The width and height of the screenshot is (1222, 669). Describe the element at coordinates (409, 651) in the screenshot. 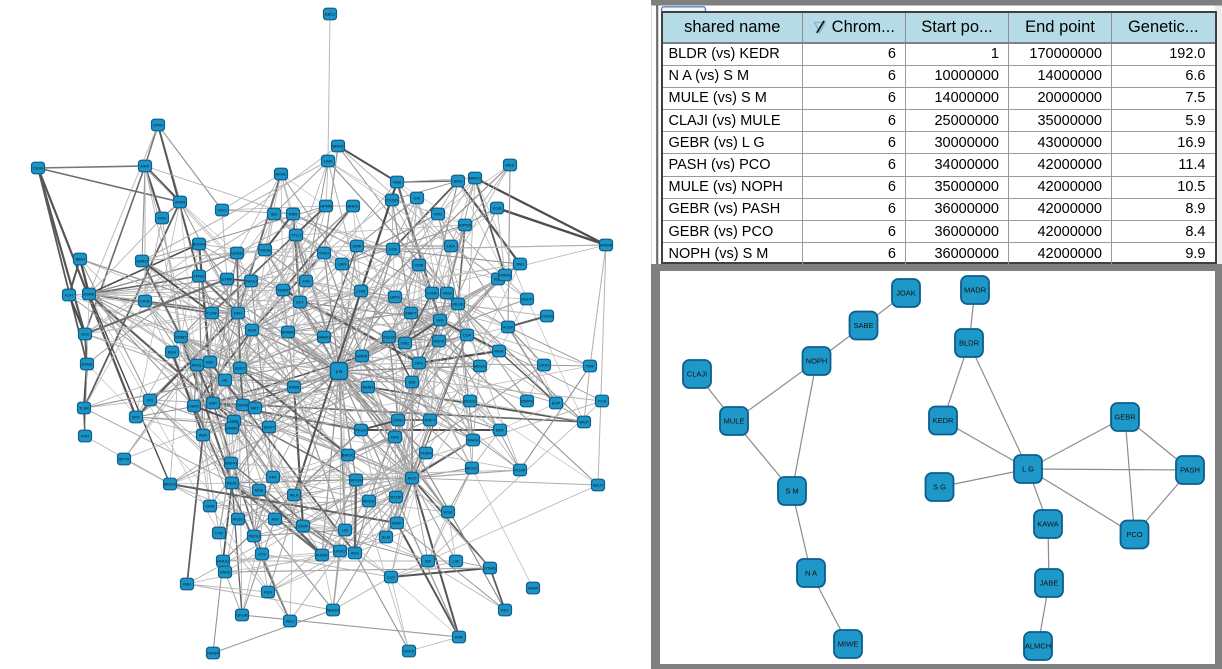

I see `svg-text: CKKK` at that location.